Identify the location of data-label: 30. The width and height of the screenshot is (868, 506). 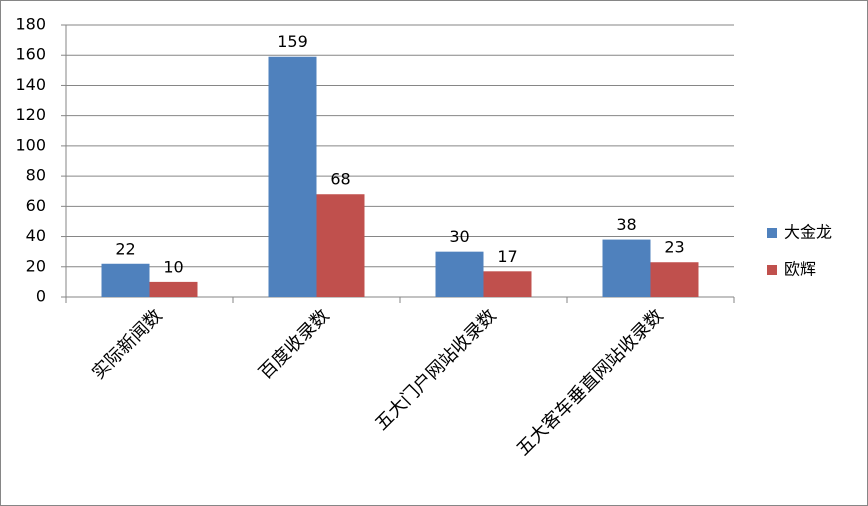
(459, 236).